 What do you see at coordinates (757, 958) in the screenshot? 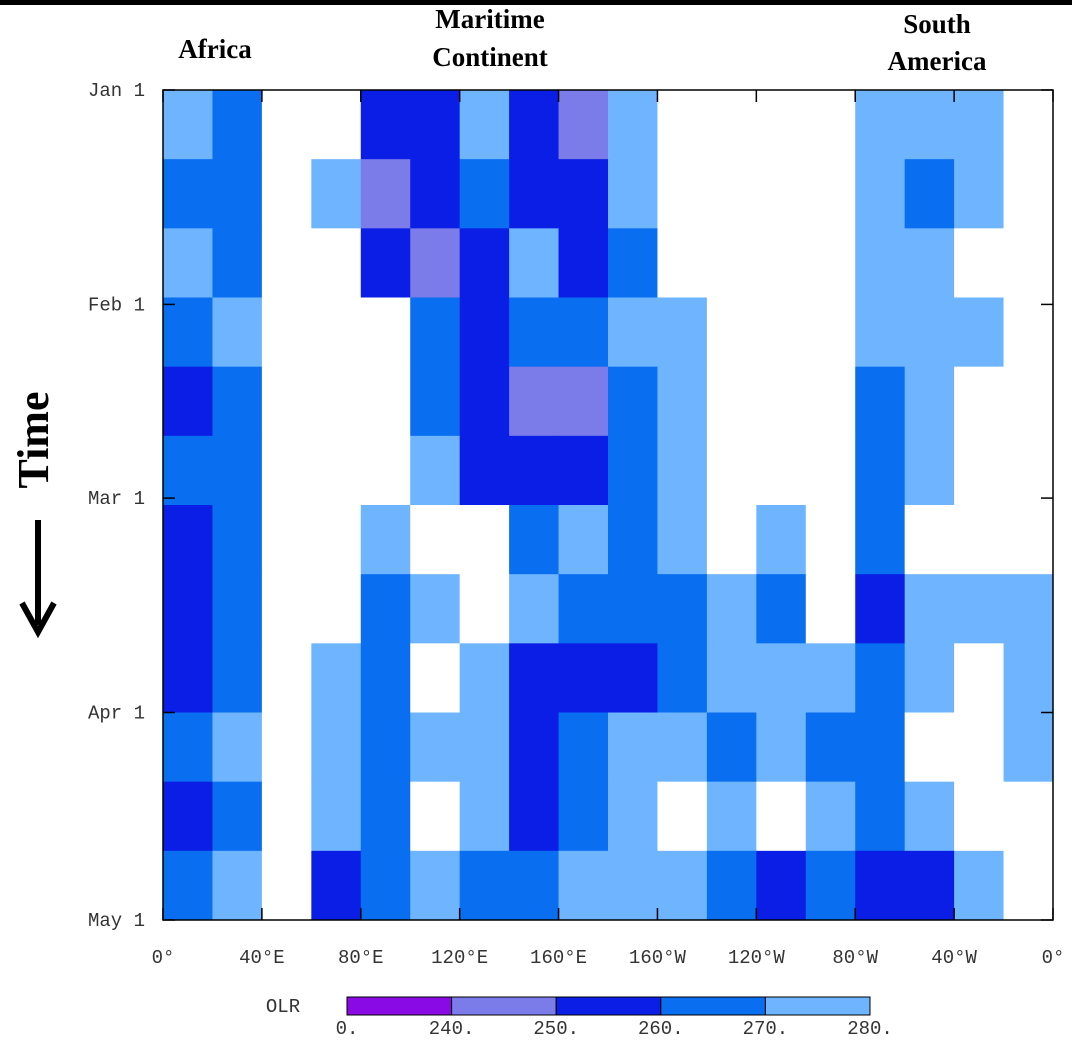
I see `x-tick-label: 120°W` at bounding box center [757, 958].